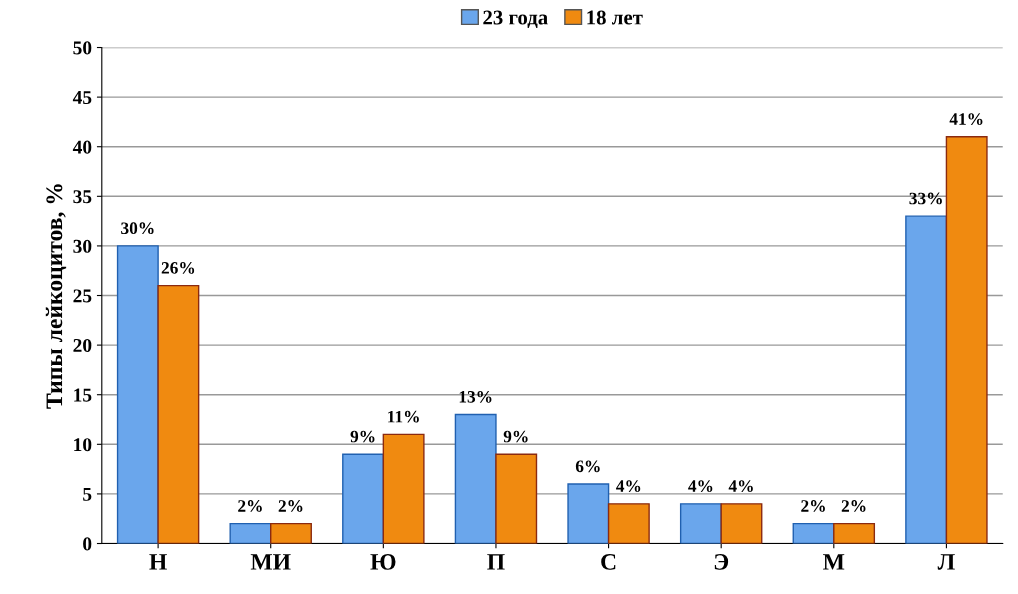  What do you see at coordinates (158, 562) in the screenshot?
I see `x-tick-label: Н` at bounding box center [158, 562].